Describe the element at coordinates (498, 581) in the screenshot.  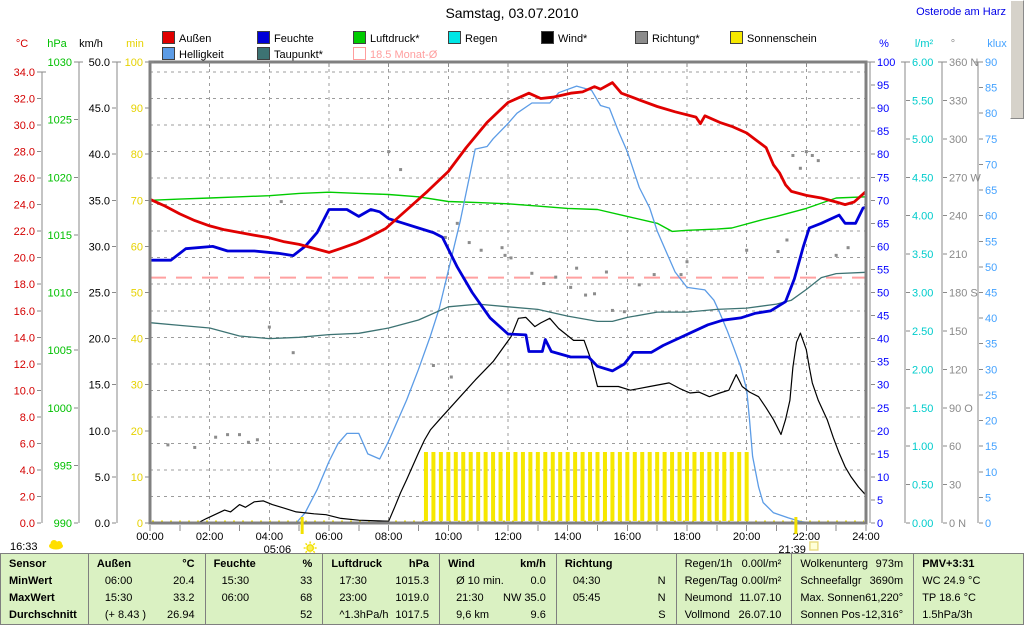
I see `table-row: Ø 10 min. 0.0` at that location.